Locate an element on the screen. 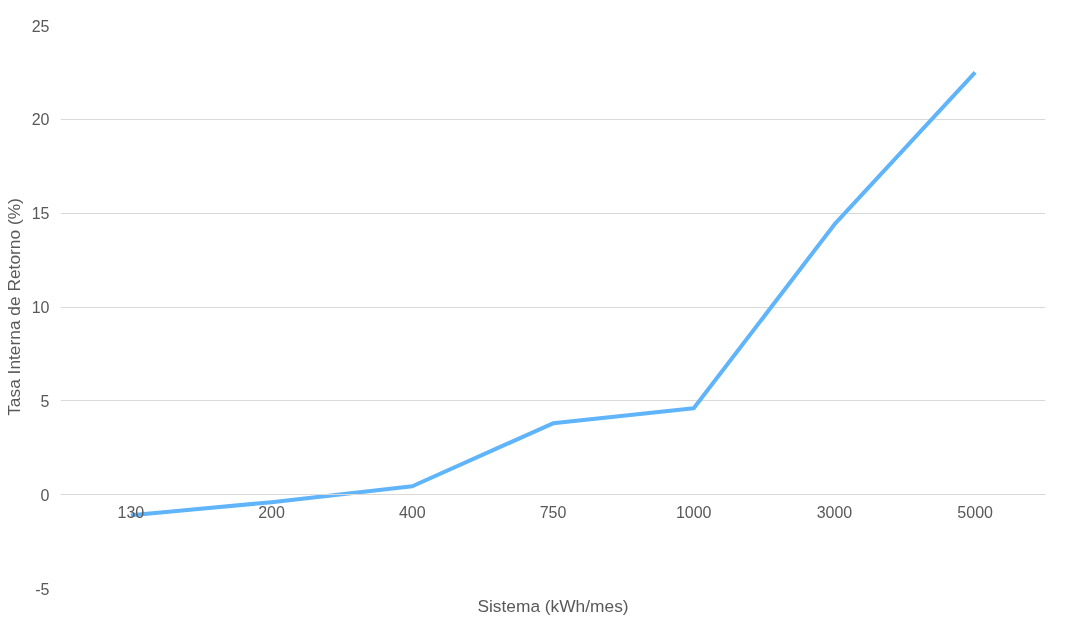 This screenshot has height=639, width=1078. y-tick-label: 20 is located at coordinates (40, 120).